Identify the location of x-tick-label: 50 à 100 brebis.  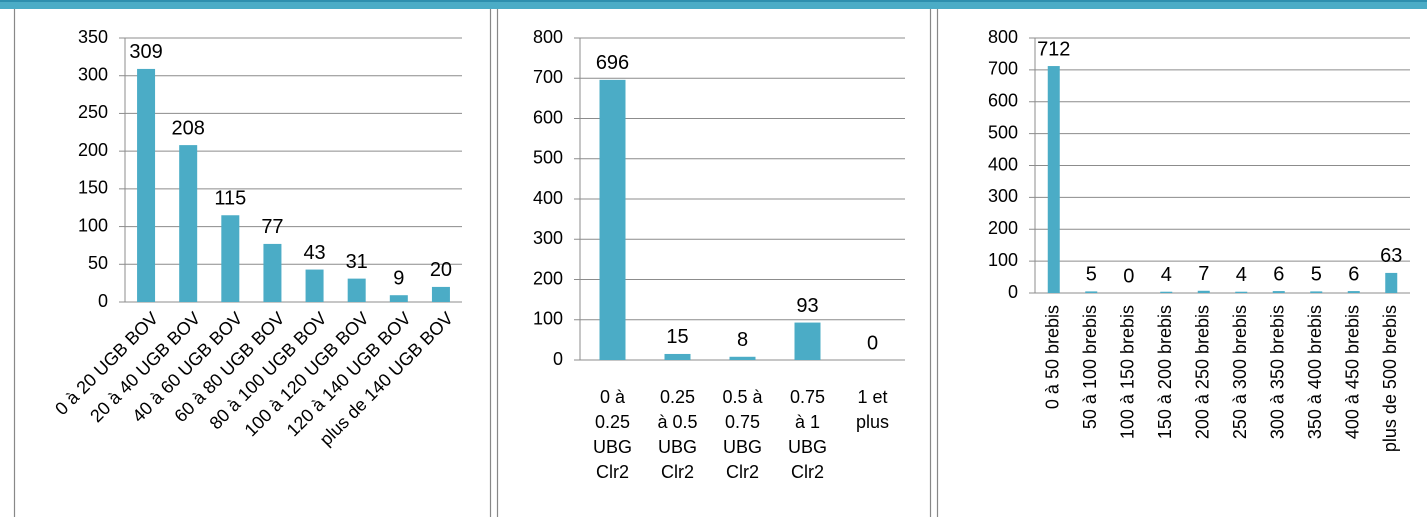
(1090, 367).